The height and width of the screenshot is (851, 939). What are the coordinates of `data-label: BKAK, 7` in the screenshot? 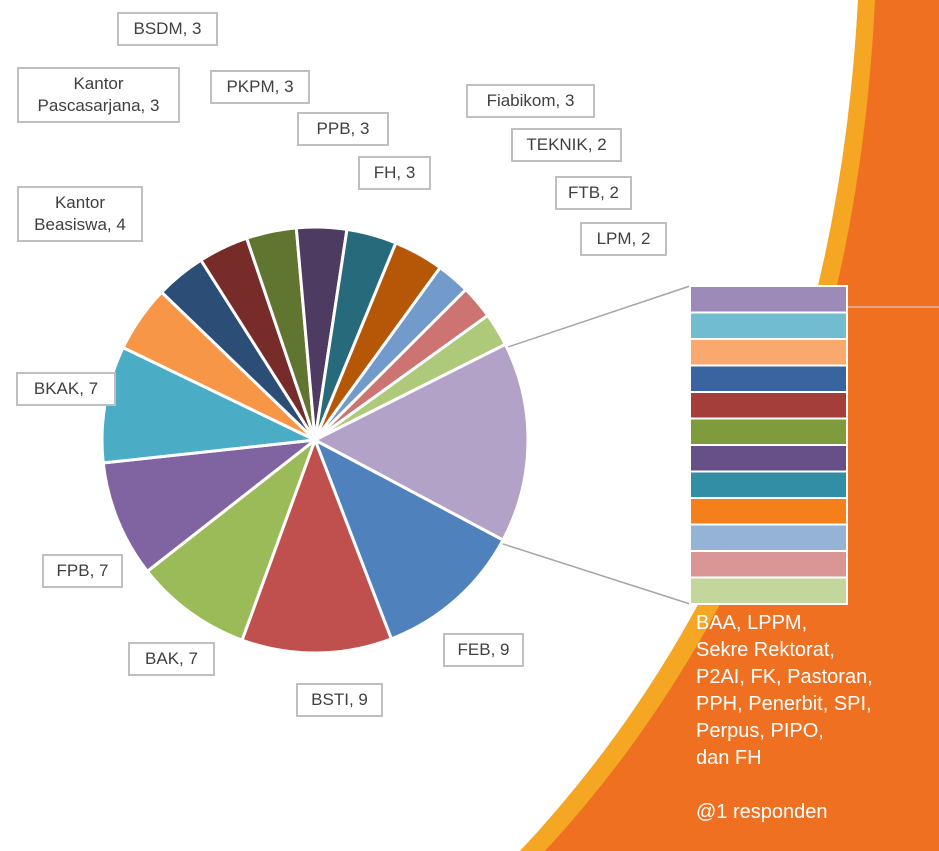 It's located at (66, 389).